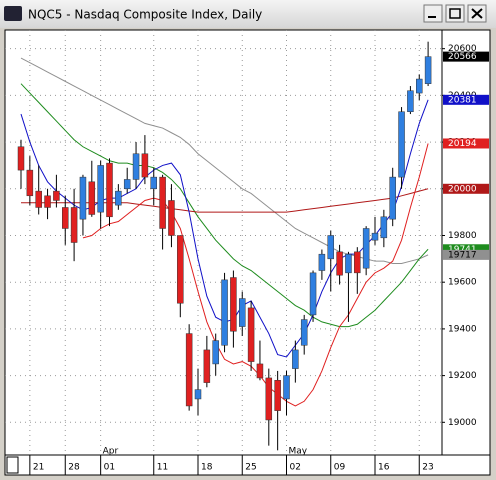 This screenshot has height=480, width=496. I want to click on price-tag: 19741, so click(462, 250).